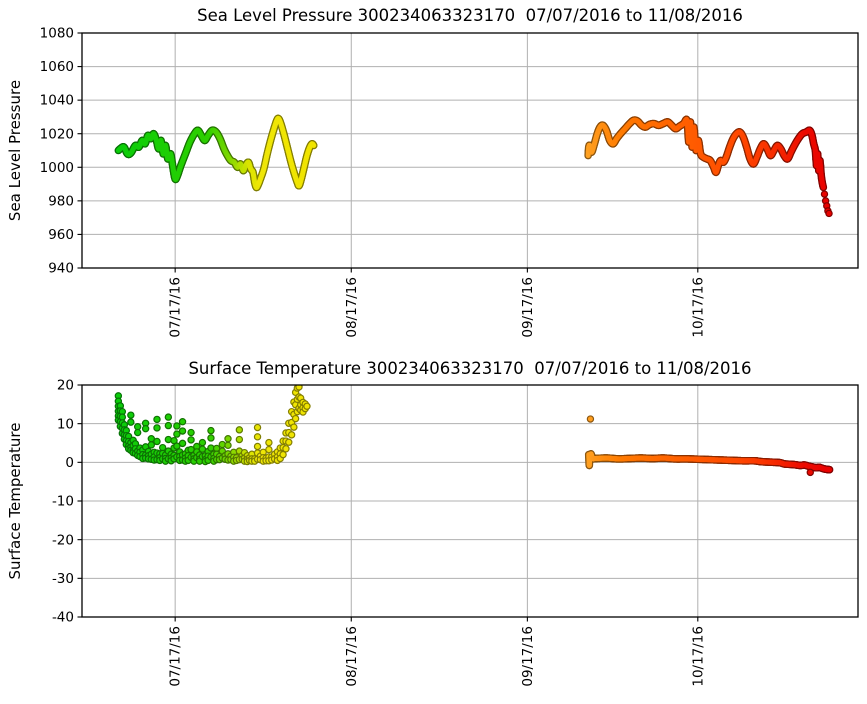  What do you see at coordinates (57, 134) in the screenshot?
I see `y-tick-label: 1020` at bounding box center [57, 134].